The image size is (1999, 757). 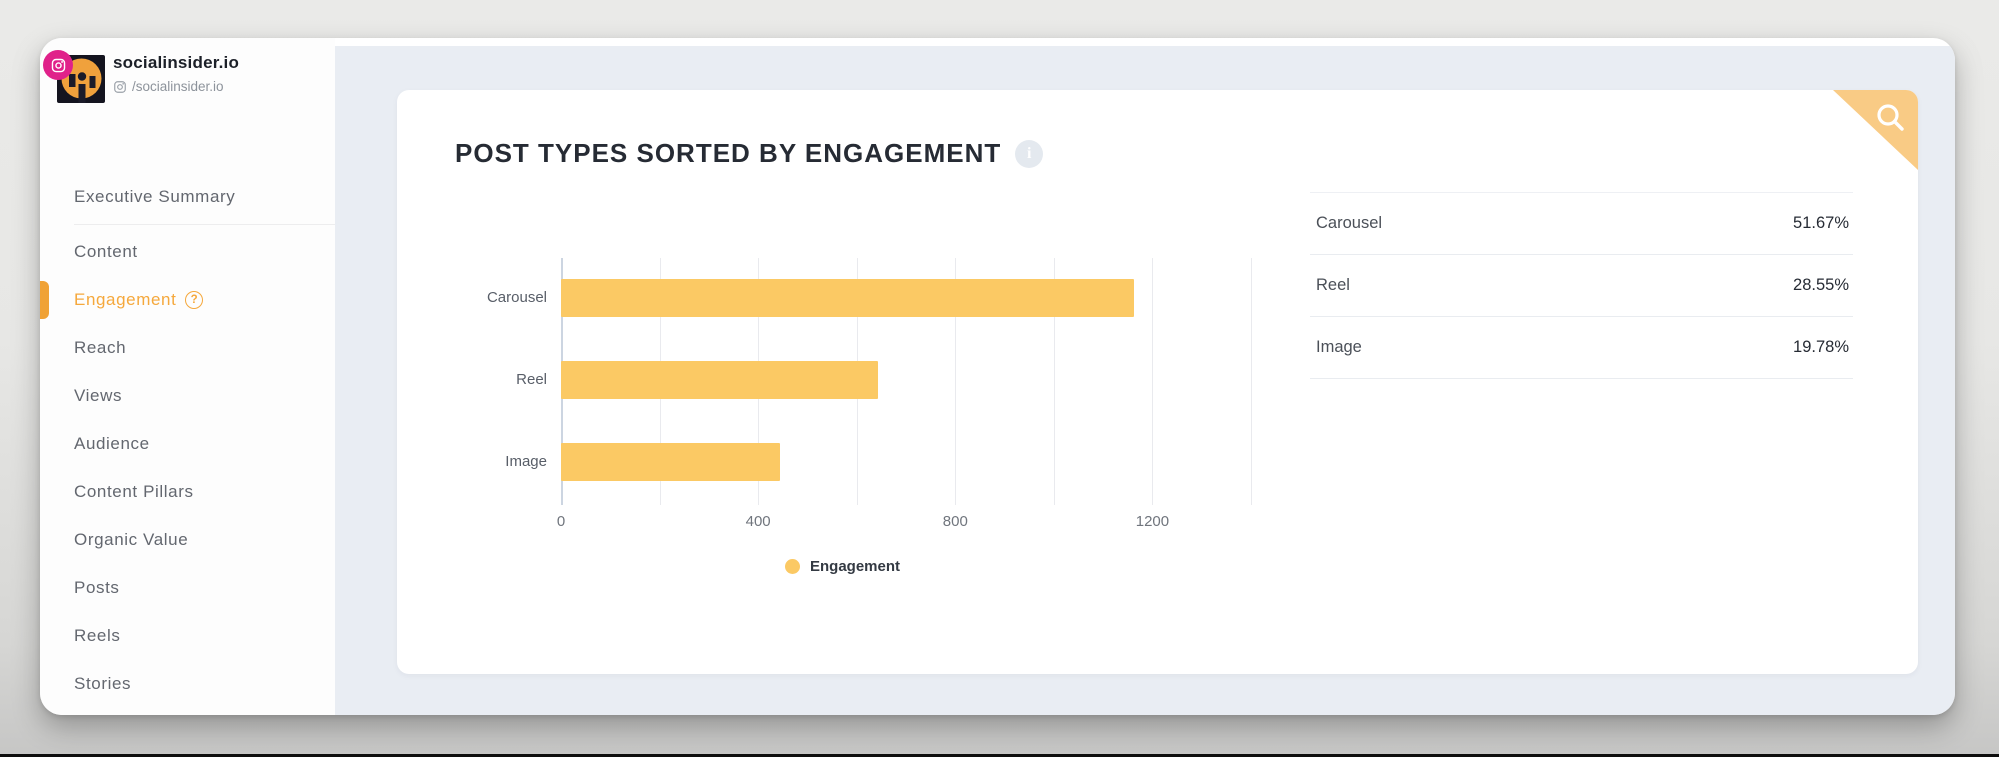 I want to click on breakdown-row-reel: Reel 28.55%, so click(x=1581, y=286).